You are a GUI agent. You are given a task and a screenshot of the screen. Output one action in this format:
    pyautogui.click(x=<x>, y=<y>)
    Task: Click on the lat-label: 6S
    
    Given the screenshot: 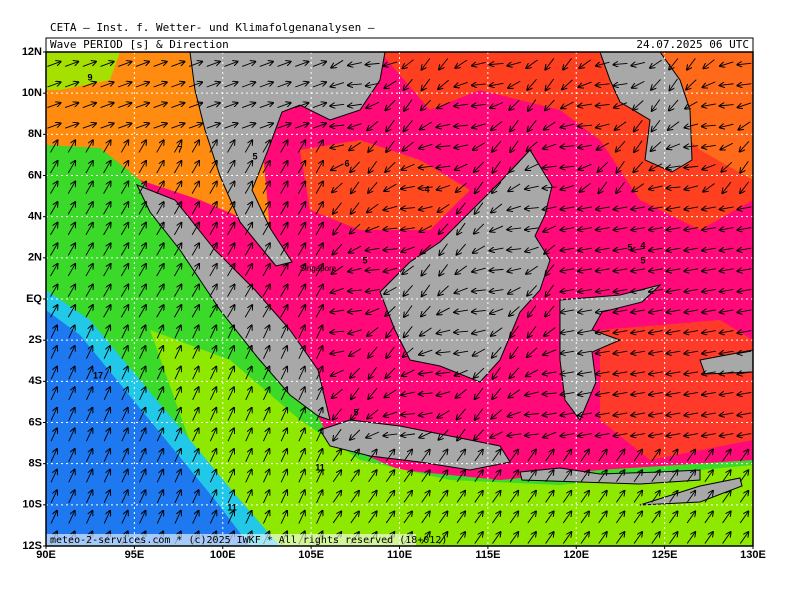 What is the action you would take?
    pyautogui.click(x=35, y=422)
    